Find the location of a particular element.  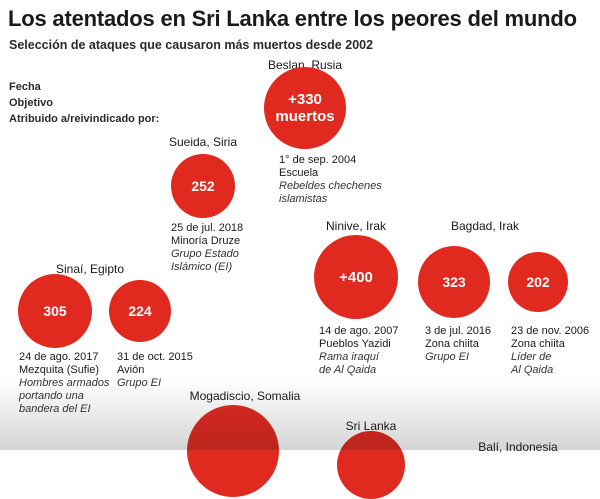

legend-attributed: Atribuido a/reivindicado por: is located at coordinates (84, 119).